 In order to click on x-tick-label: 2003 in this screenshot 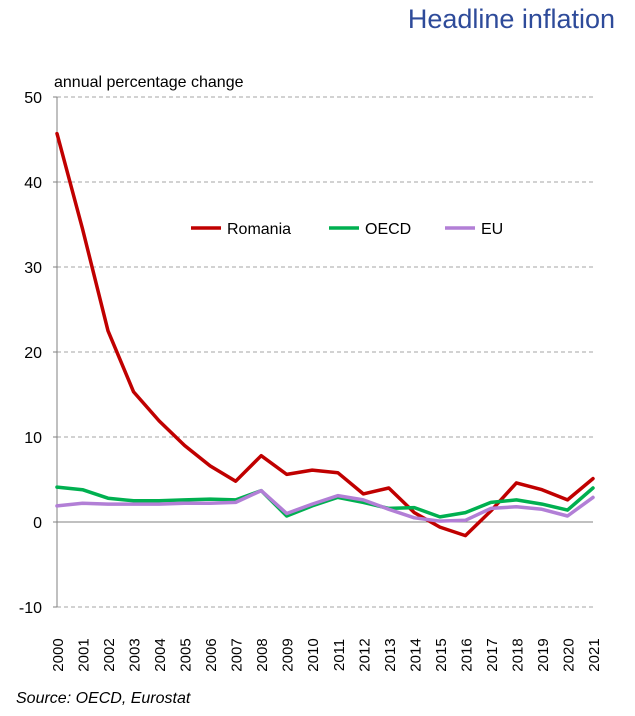, I will do `click(135, 654)`.